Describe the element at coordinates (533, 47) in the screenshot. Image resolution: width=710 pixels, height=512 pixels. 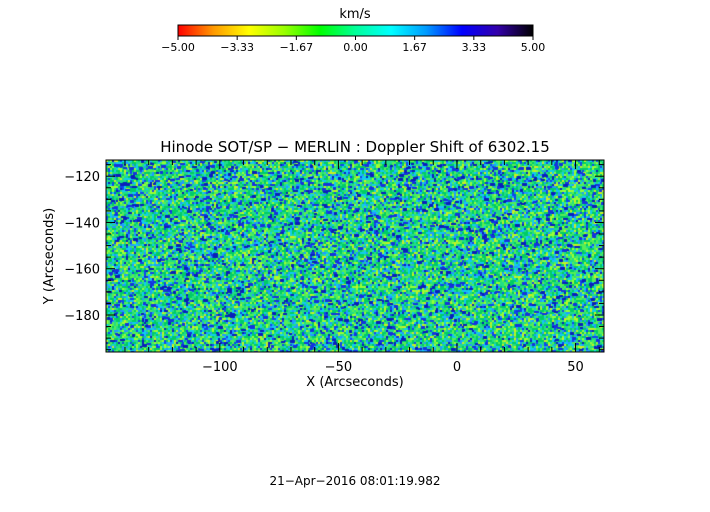
I see `colorbar-tick-label: 5.00` at that location.